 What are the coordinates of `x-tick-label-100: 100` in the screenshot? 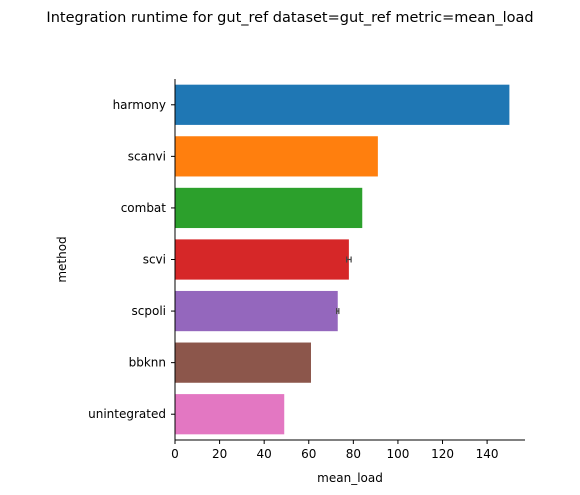 It's located at (397, 454).